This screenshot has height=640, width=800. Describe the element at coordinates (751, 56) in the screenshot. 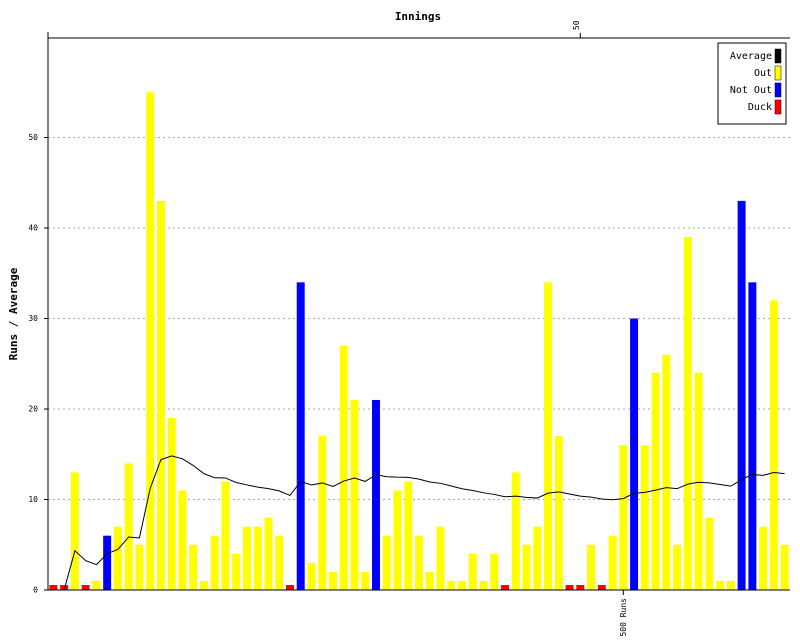

I see `legend-label: Average` at that location.